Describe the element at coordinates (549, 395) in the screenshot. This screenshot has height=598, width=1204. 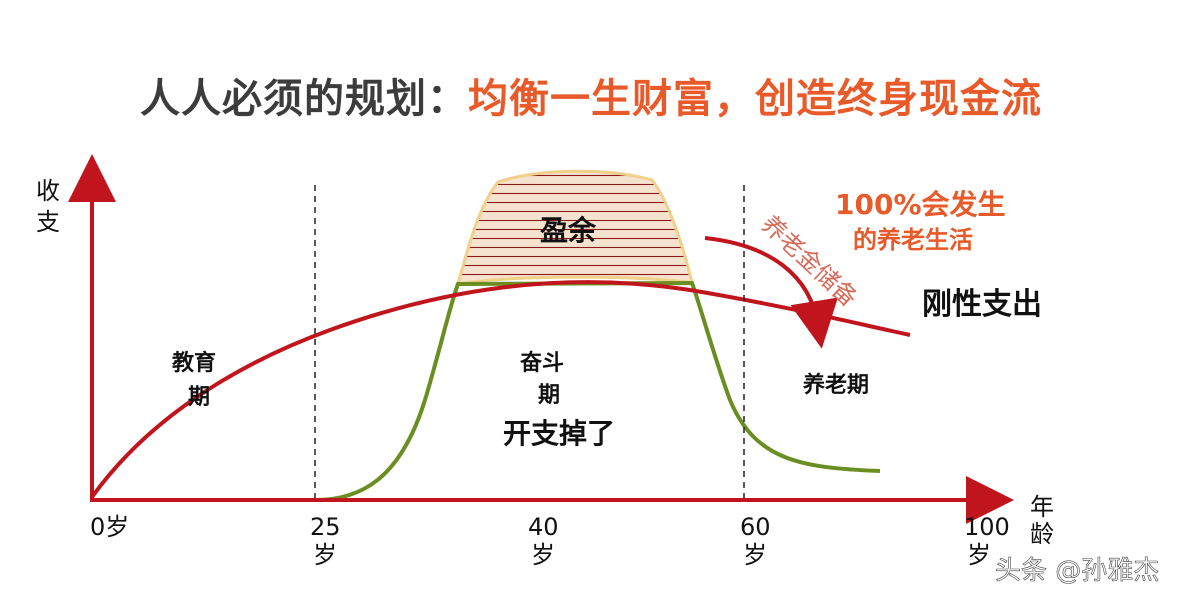
I see `phase-struggle-2: 期` at that location.